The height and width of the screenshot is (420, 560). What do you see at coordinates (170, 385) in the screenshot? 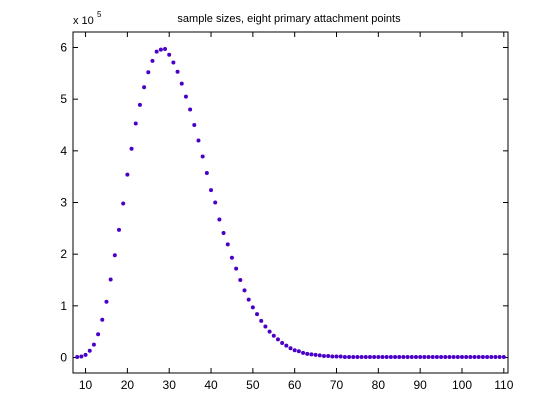
I see `x-tick-label: 30` at bounding box center [170, 385].